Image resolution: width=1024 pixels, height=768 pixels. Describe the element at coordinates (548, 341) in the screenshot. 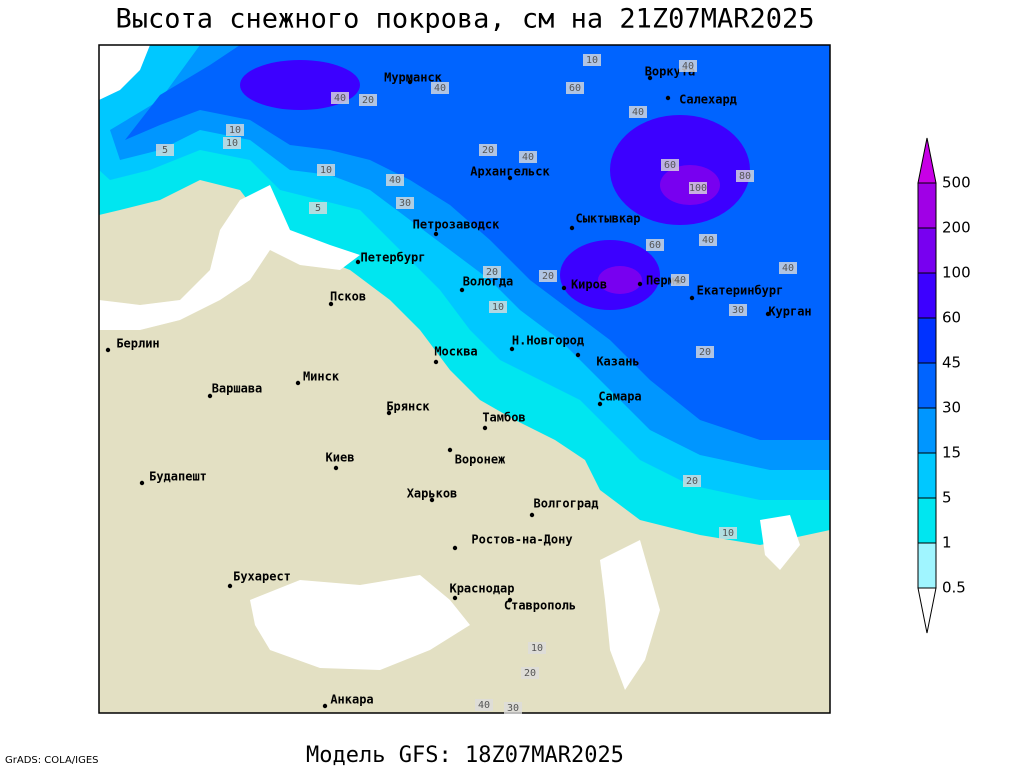

I see `city-label: Н.Новгород` at that location.